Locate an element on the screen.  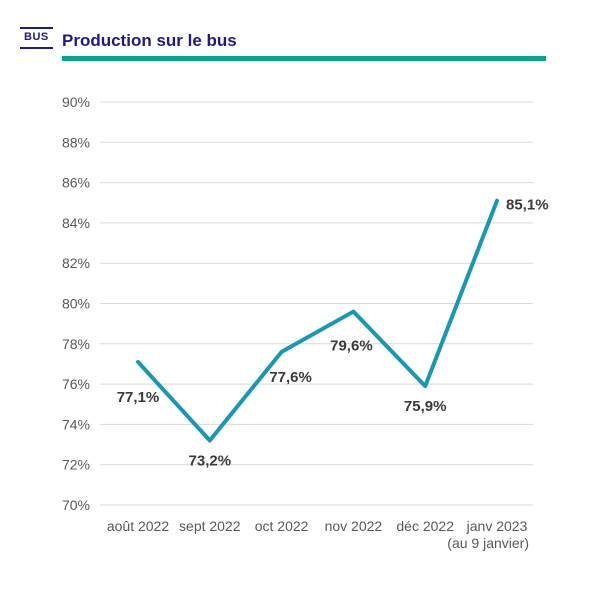
data-point-label: 77,6% is located at coordinates (290, 377).